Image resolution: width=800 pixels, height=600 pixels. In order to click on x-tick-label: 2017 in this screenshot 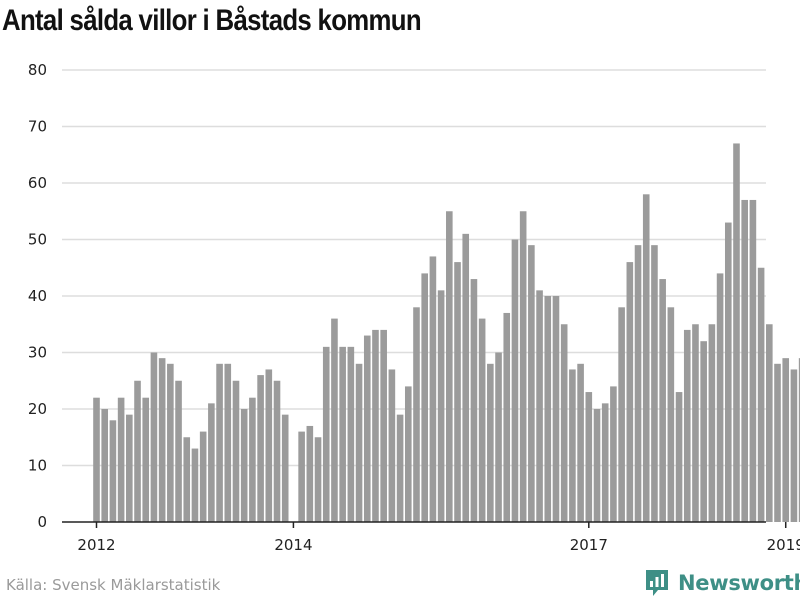, I will do `click(589, 545)`.